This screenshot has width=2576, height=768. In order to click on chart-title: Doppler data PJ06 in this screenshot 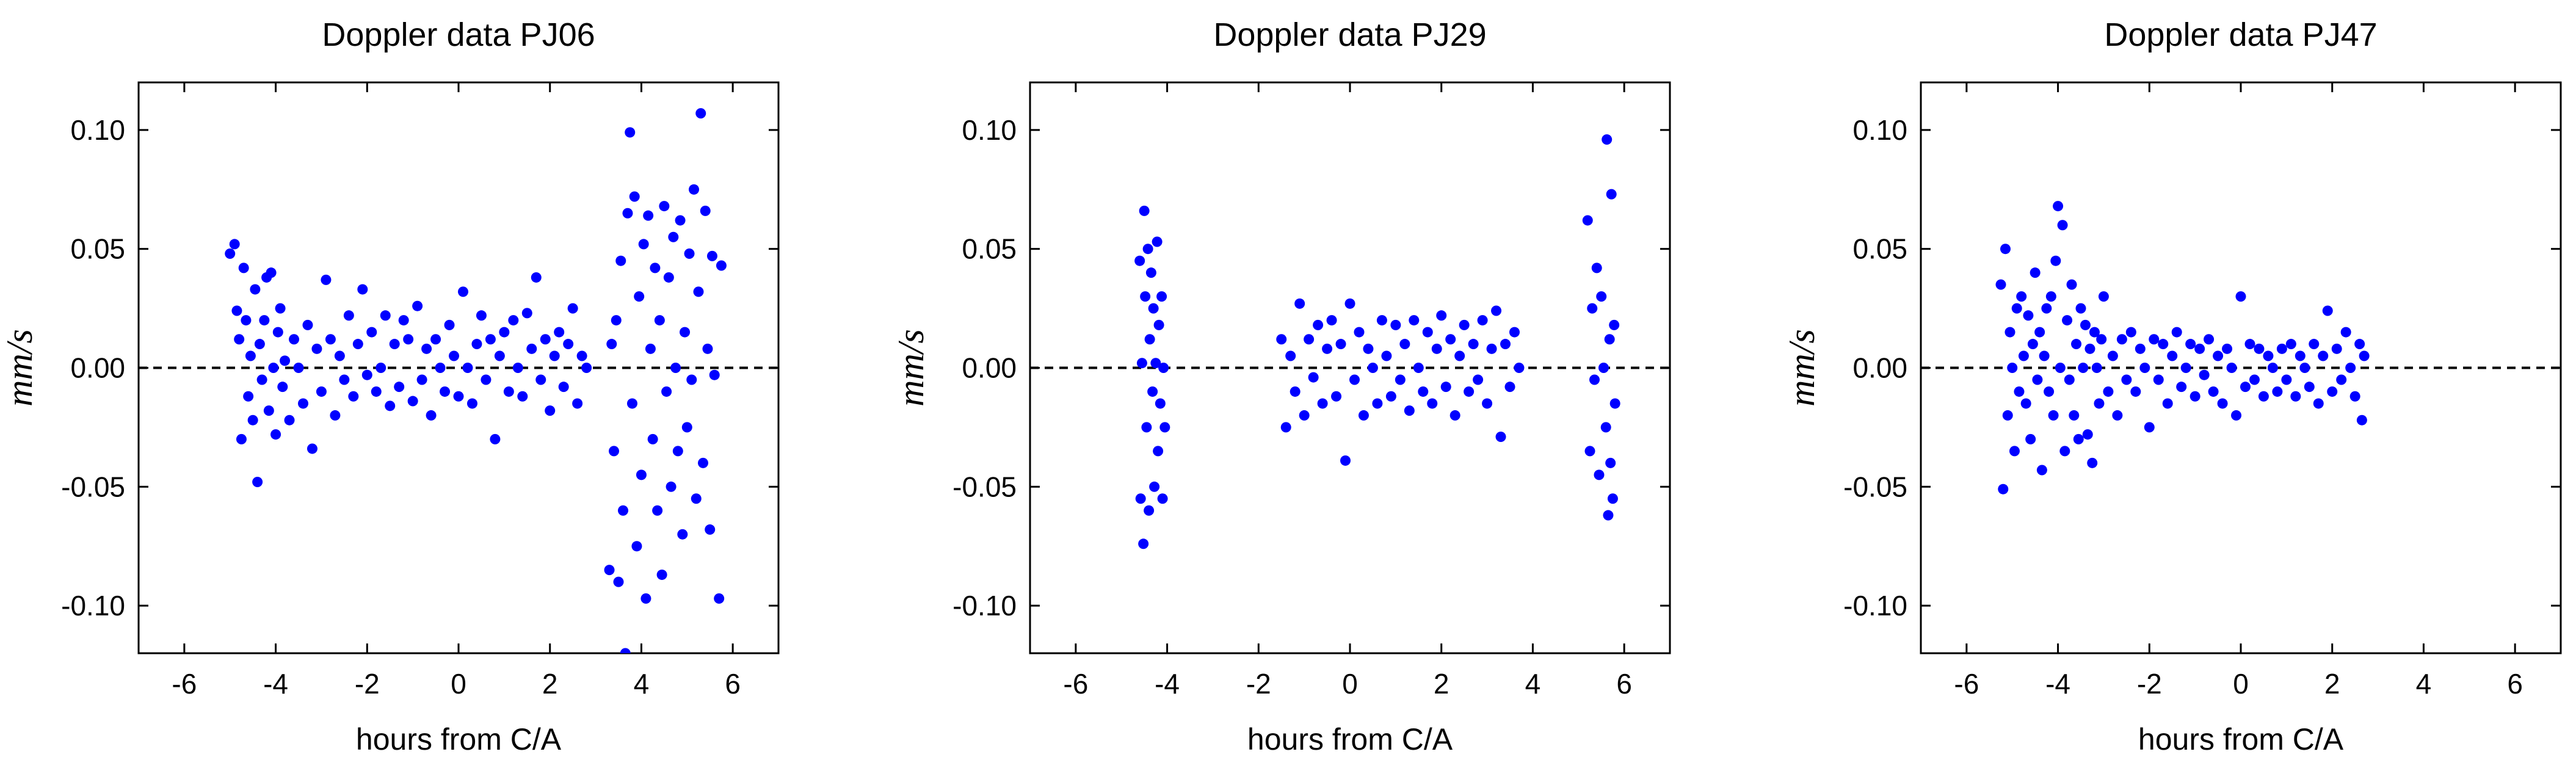, I will do `click(458, 34)`.